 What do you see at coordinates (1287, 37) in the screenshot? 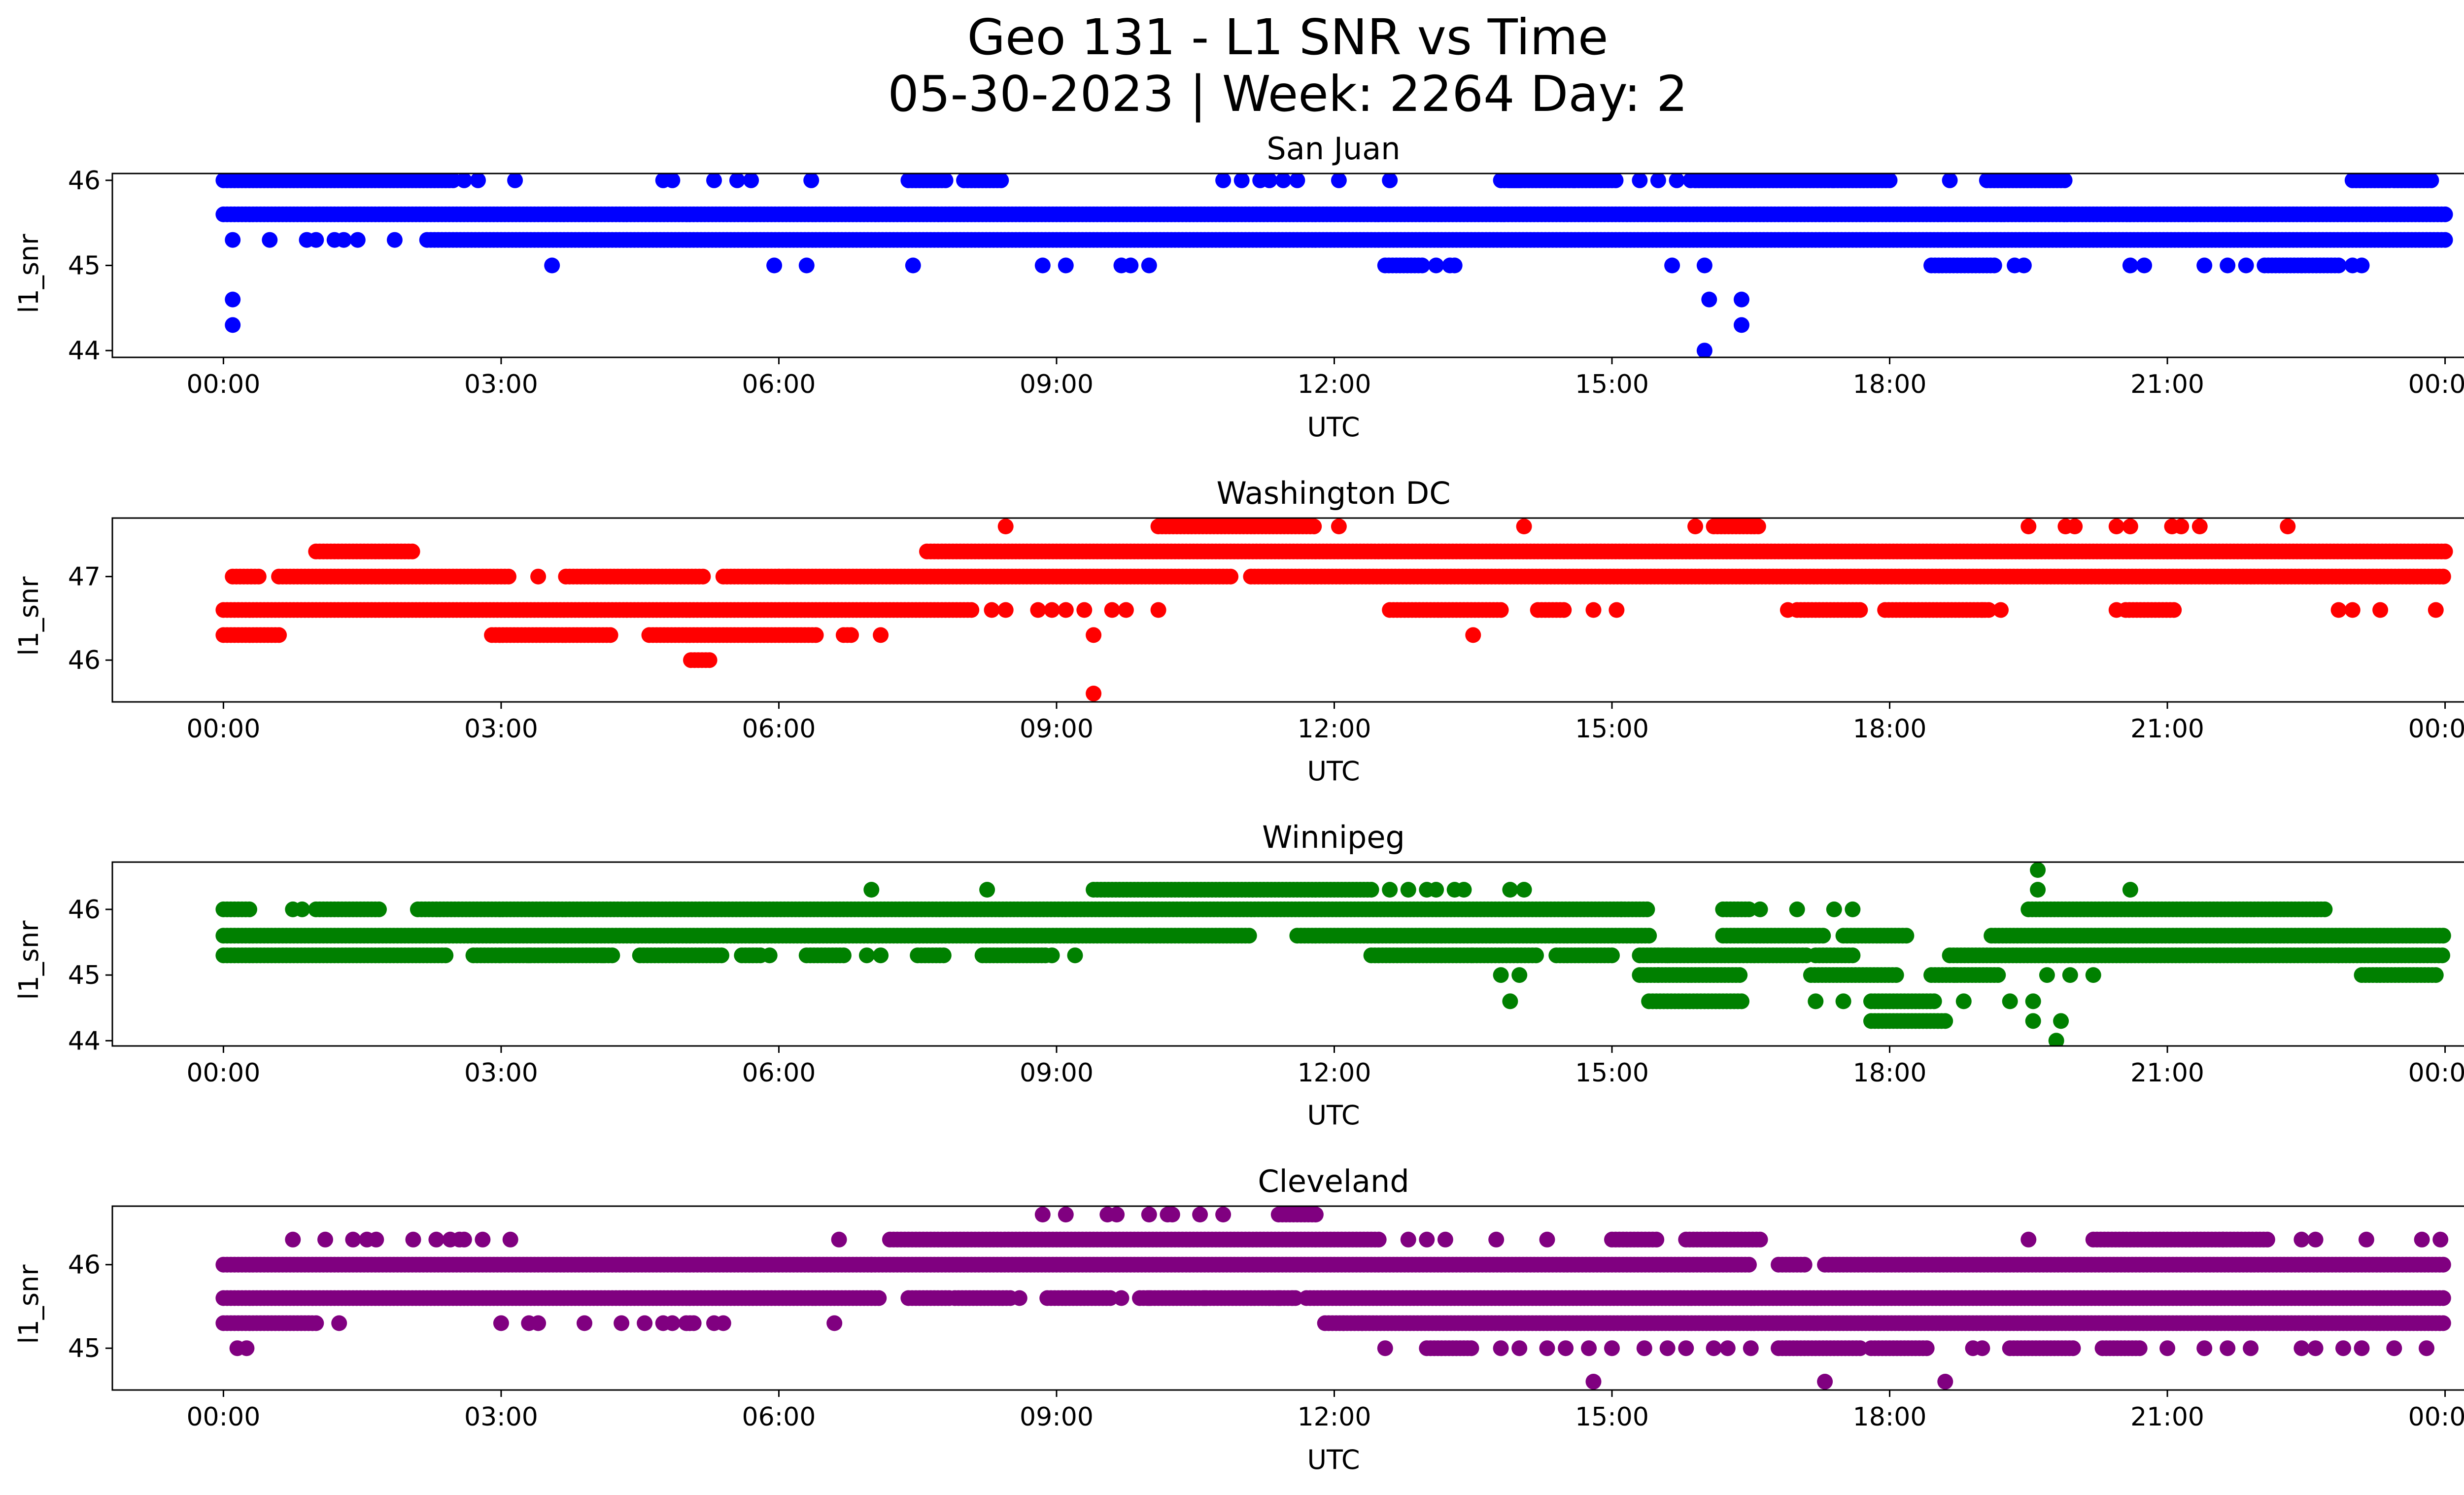
I see `figure-title-line1: Geo 131 - L1 SNR vs Time` at bounding box center [1287, 37].